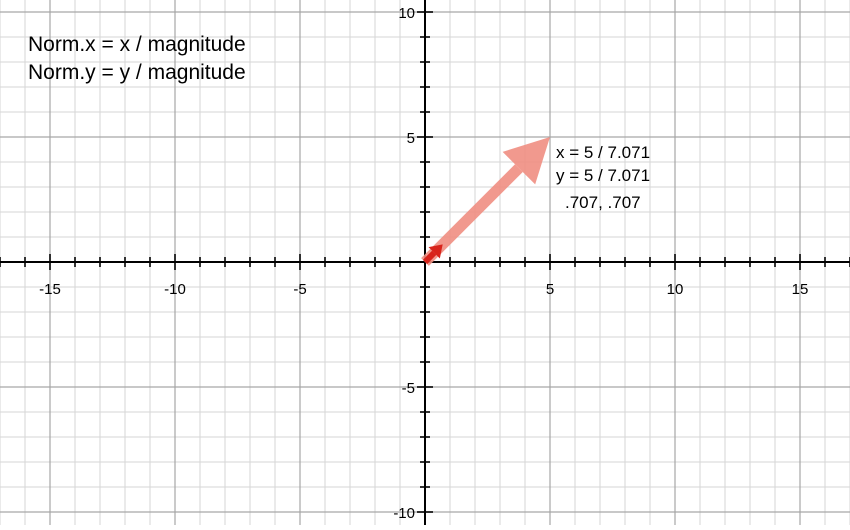 Image resolution: width=850 pixels, height=530 pixels. I want to click on vector-normalized-head, so click(435, 251).